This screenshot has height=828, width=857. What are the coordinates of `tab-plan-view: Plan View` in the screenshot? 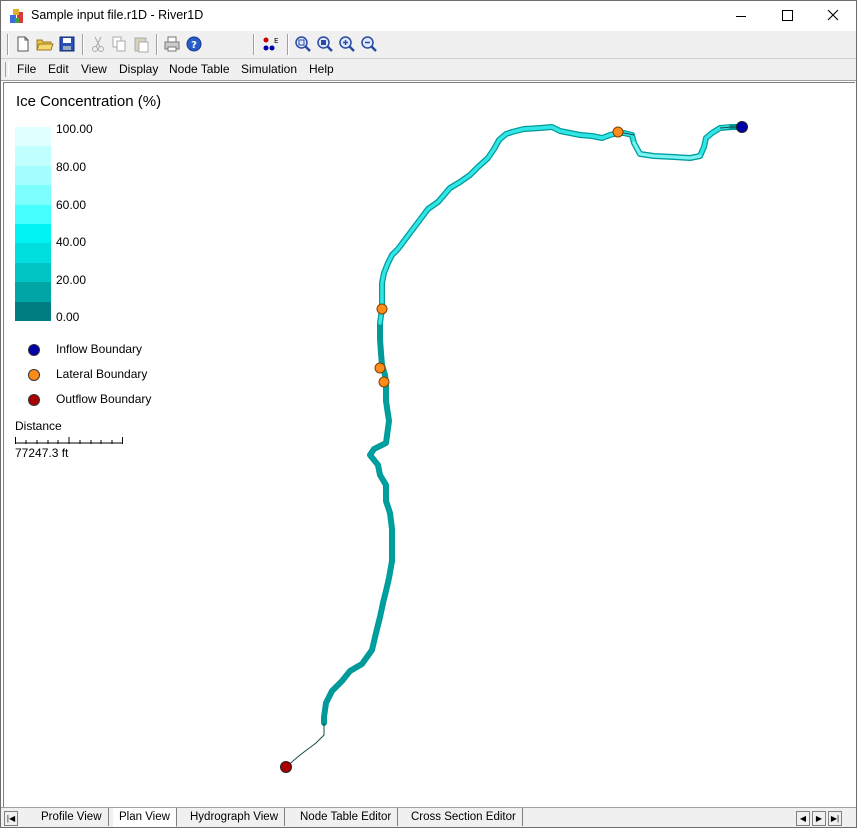 It's located at (145, 817).